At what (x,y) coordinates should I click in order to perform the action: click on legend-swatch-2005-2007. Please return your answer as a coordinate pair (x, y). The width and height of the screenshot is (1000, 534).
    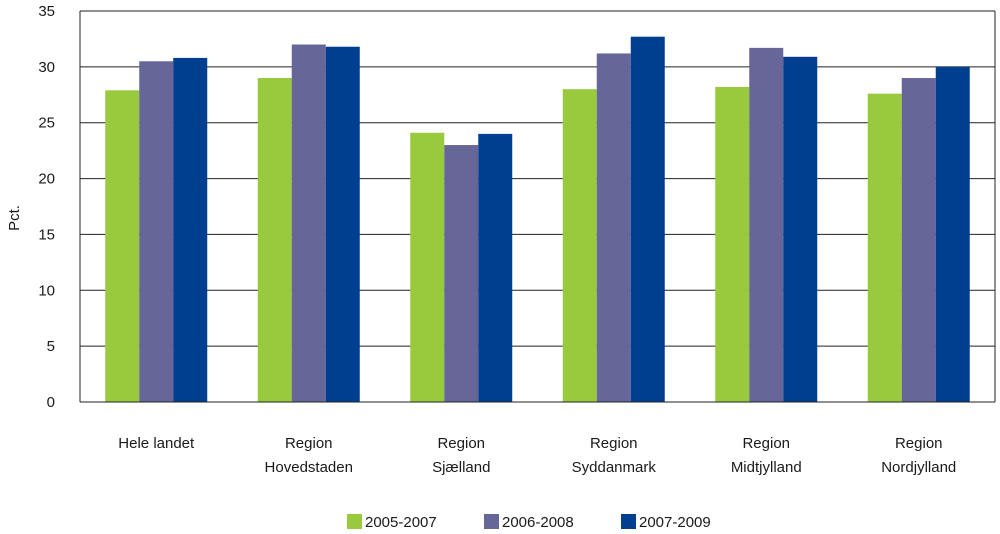
    Looking at the image, I should click on (354, 521).